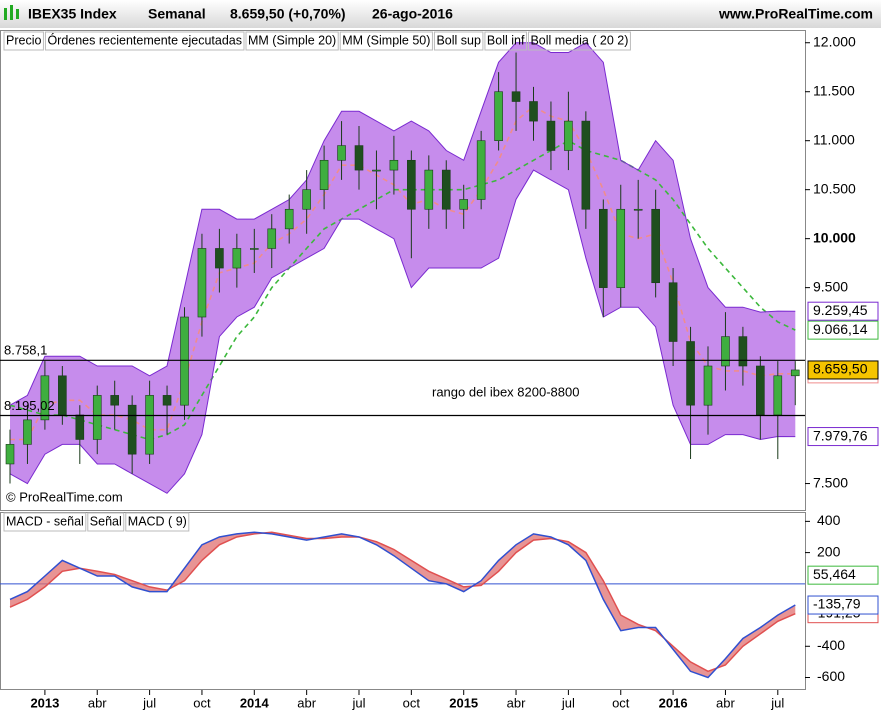  I want to click on legend-label: MACD ( 9), so click(157, 521).